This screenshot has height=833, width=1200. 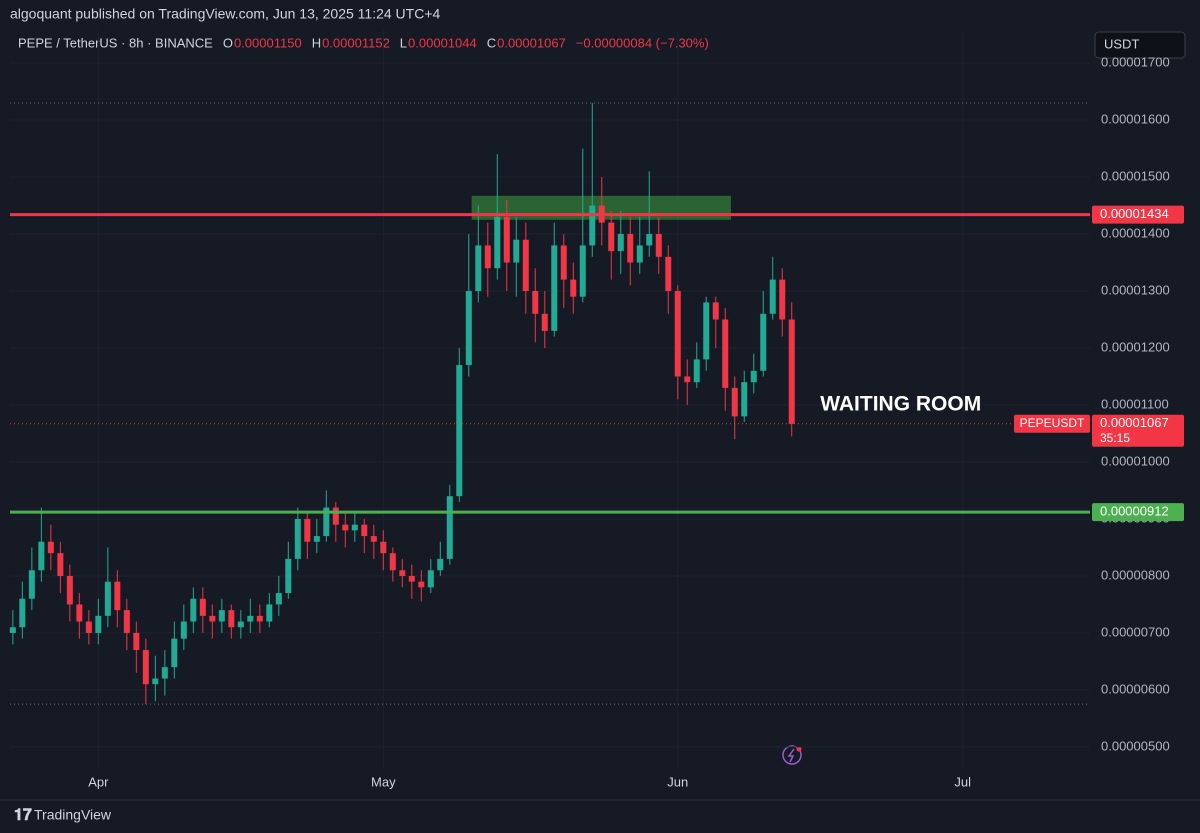 What do you see at coordinates (98, 781) in the screenshot?
I see `x-tick-label: Apr` at bounding box center [98, 781].